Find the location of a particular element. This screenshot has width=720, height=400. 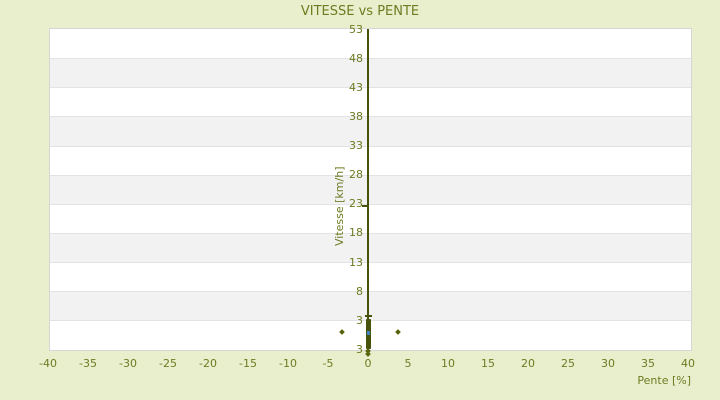

series-zero-line is located at coordinates (368, 189).